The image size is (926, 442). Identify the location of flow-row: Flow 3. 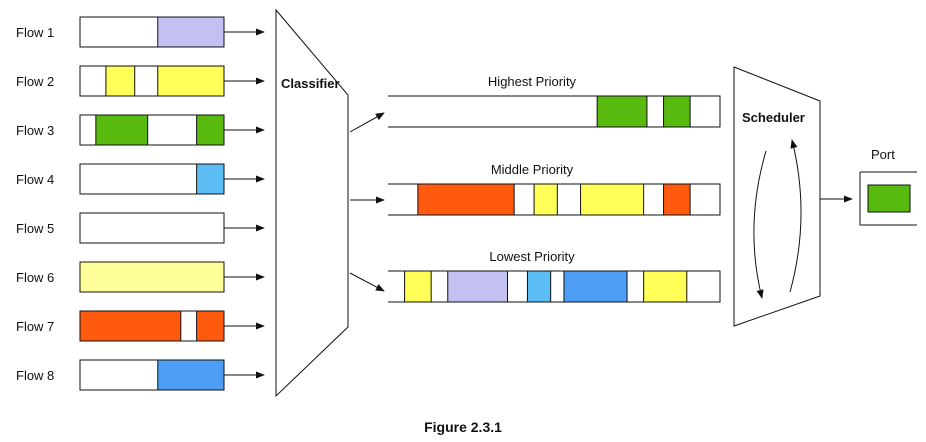
(140, 130).